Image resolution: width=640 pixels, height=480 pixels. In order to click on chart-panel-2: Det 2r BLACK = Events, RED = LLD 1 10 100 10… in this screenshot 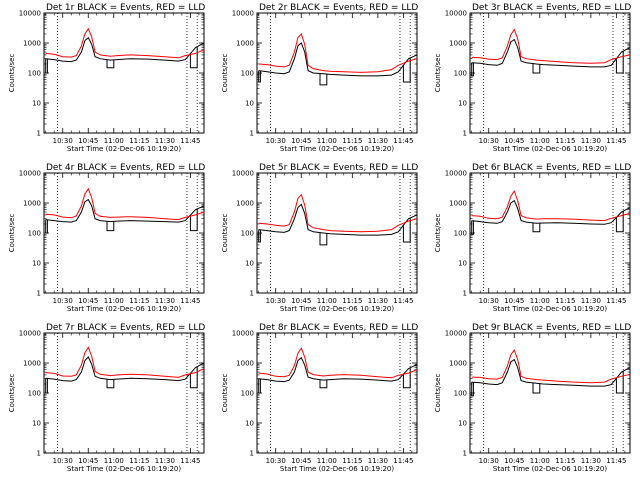, I will do `click(319, 78)`.